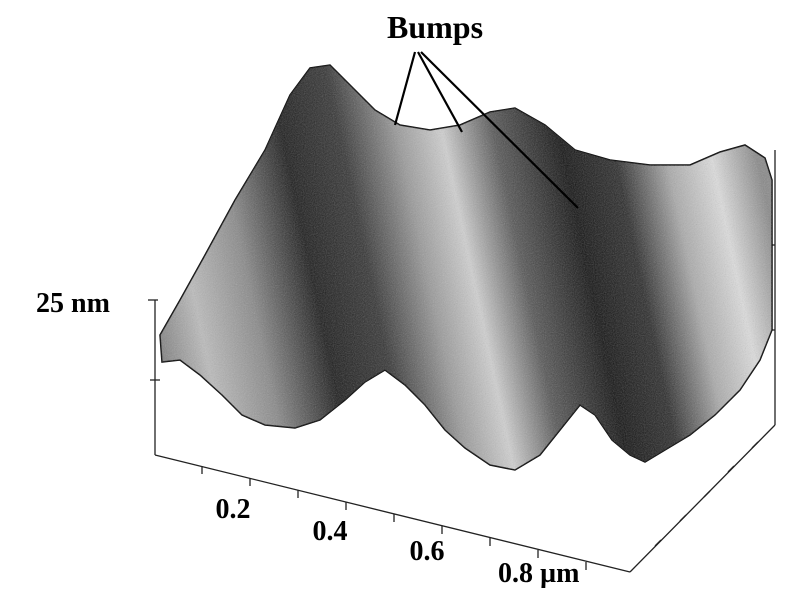  Describe the element at coordinates (486, 130) in the screenshot. I see `bumps-pointers` at that location.